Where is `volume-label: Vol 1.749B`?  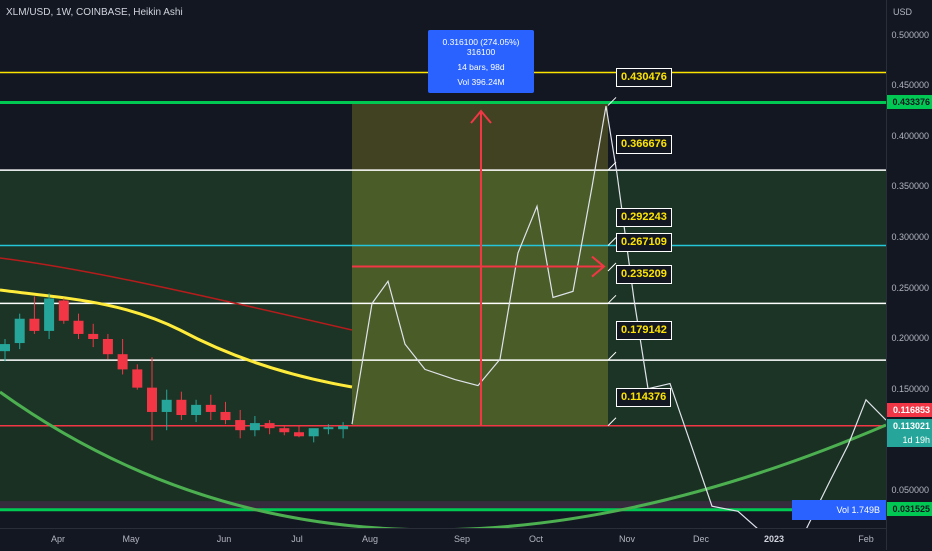
volume-label: Vol 1.749B is located at coordinates (839, 510).